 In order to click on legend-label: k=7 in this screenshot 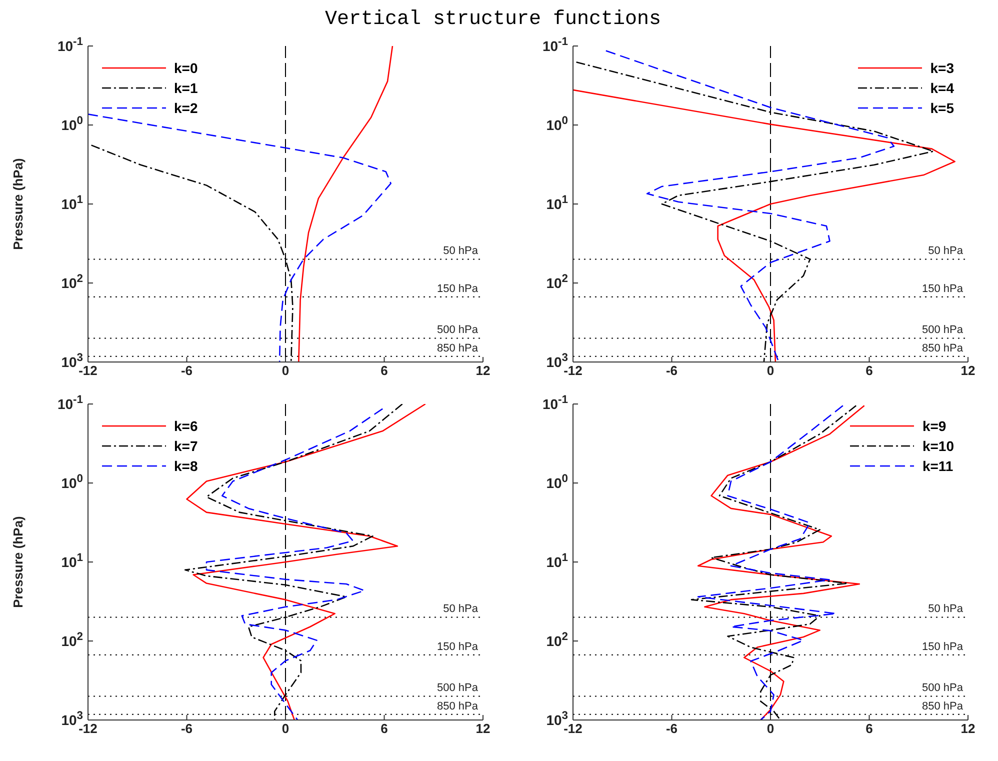, I will do `click(186, 446)`.